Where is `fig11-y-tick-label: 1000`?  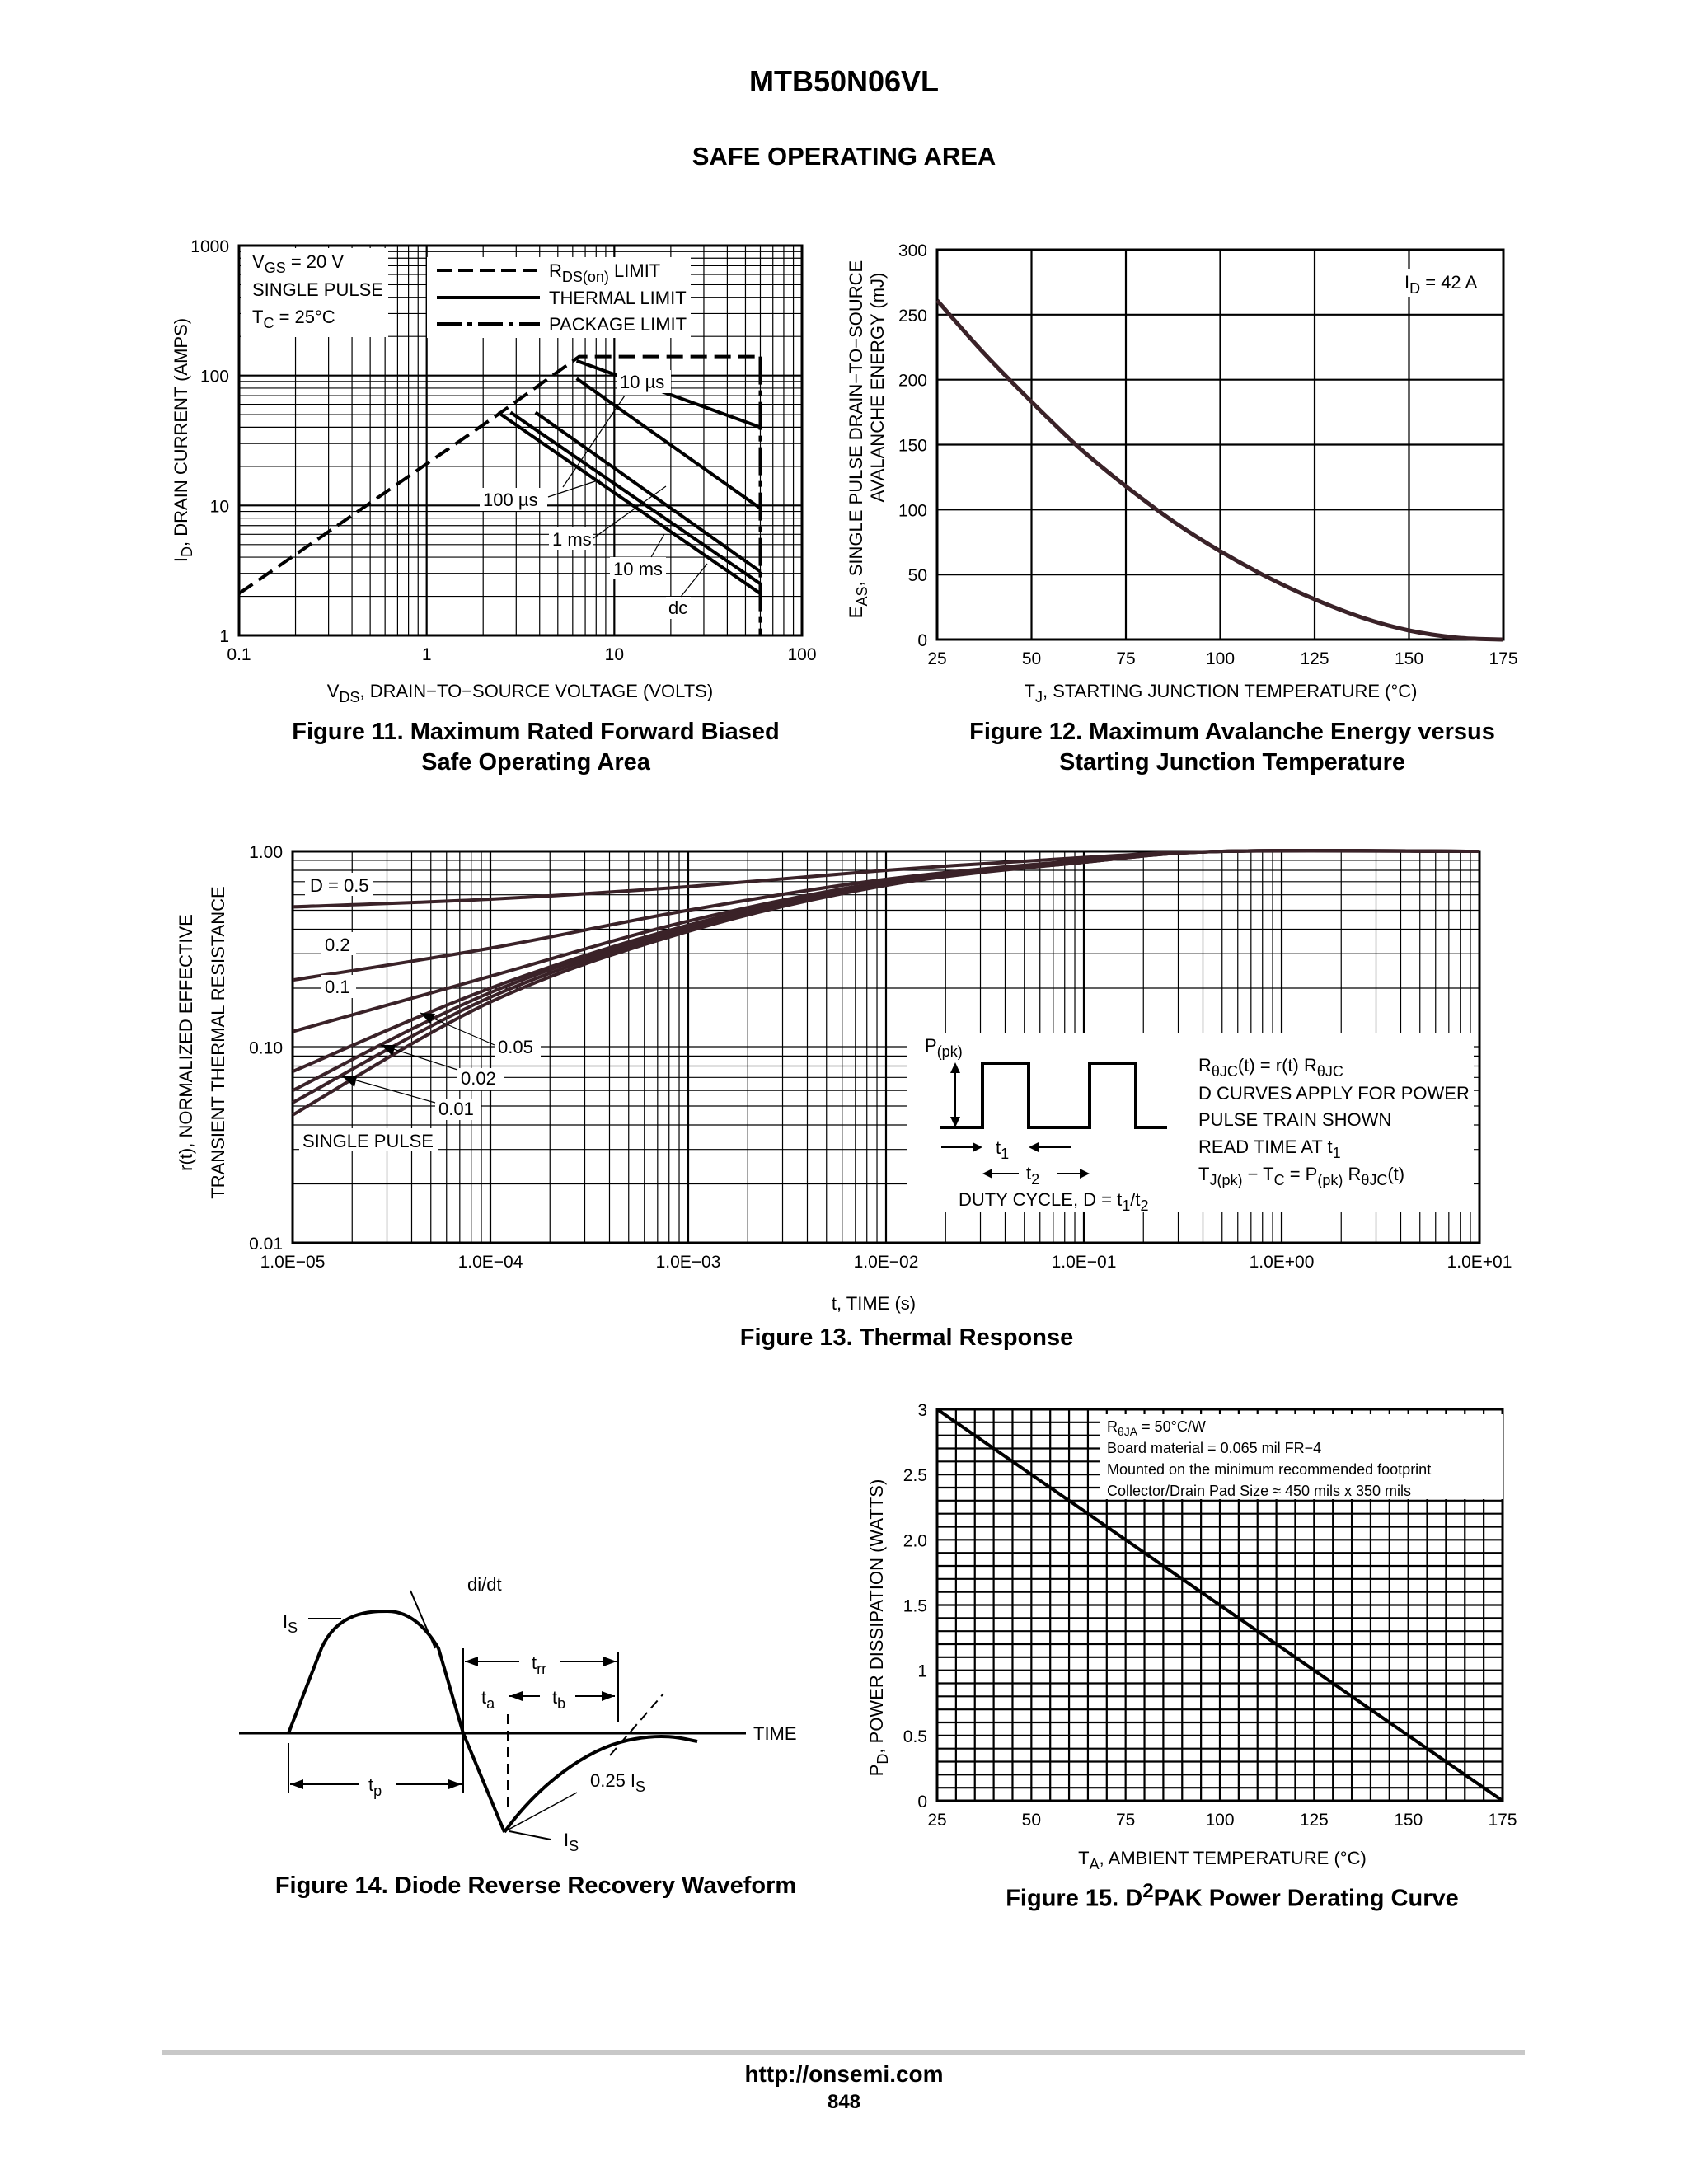 fig11-y-tick-label: 1000 is located at coordinates (210, 246).